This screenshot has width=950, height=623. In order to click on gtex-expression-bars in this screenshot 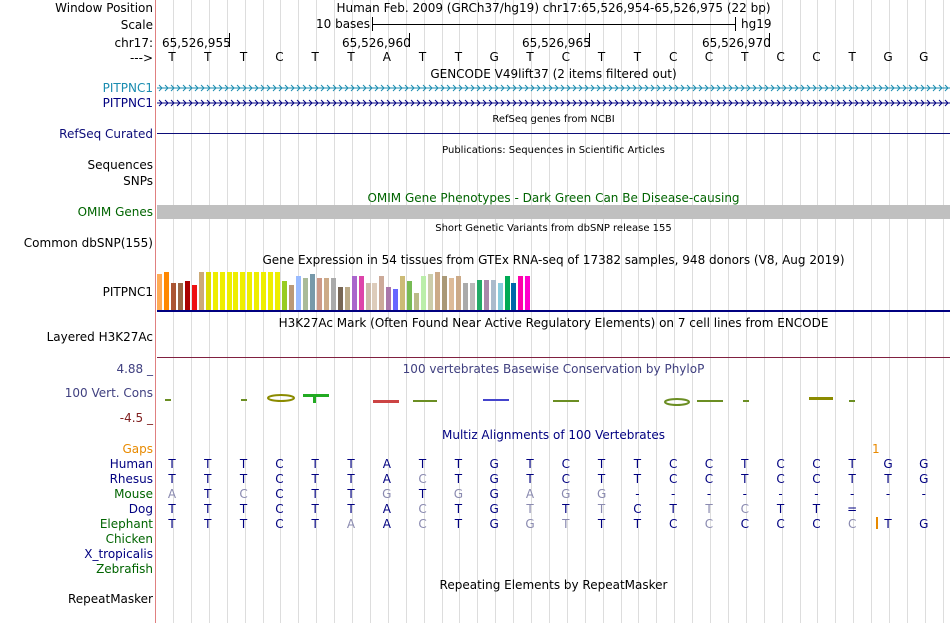, I will do `click(344, 289)`.